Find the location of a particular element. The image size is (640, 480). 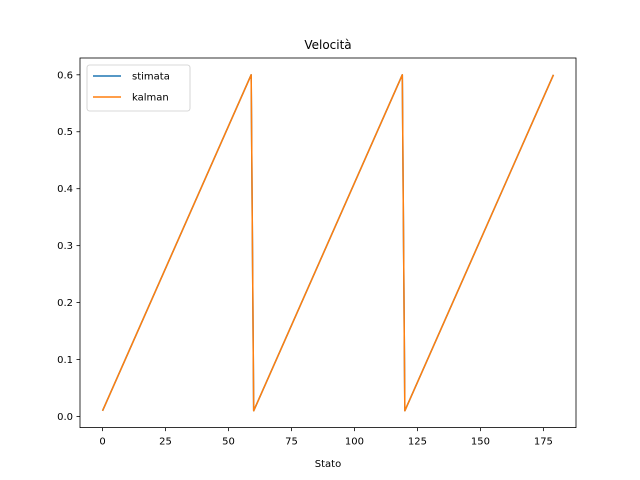

y-tick-label: 0.3 is located at coordinates (65, 246).